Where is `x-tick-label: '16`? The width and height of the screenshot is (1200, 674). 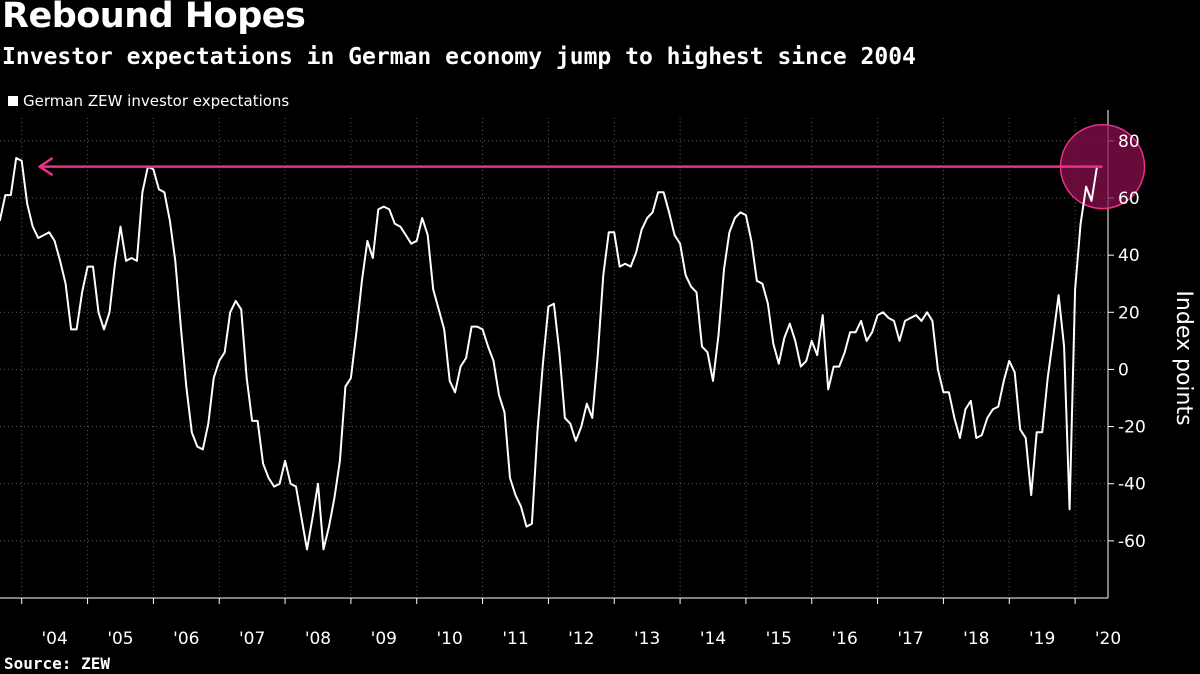 x-tick-label: '16 is located at coordinates (845, 639).